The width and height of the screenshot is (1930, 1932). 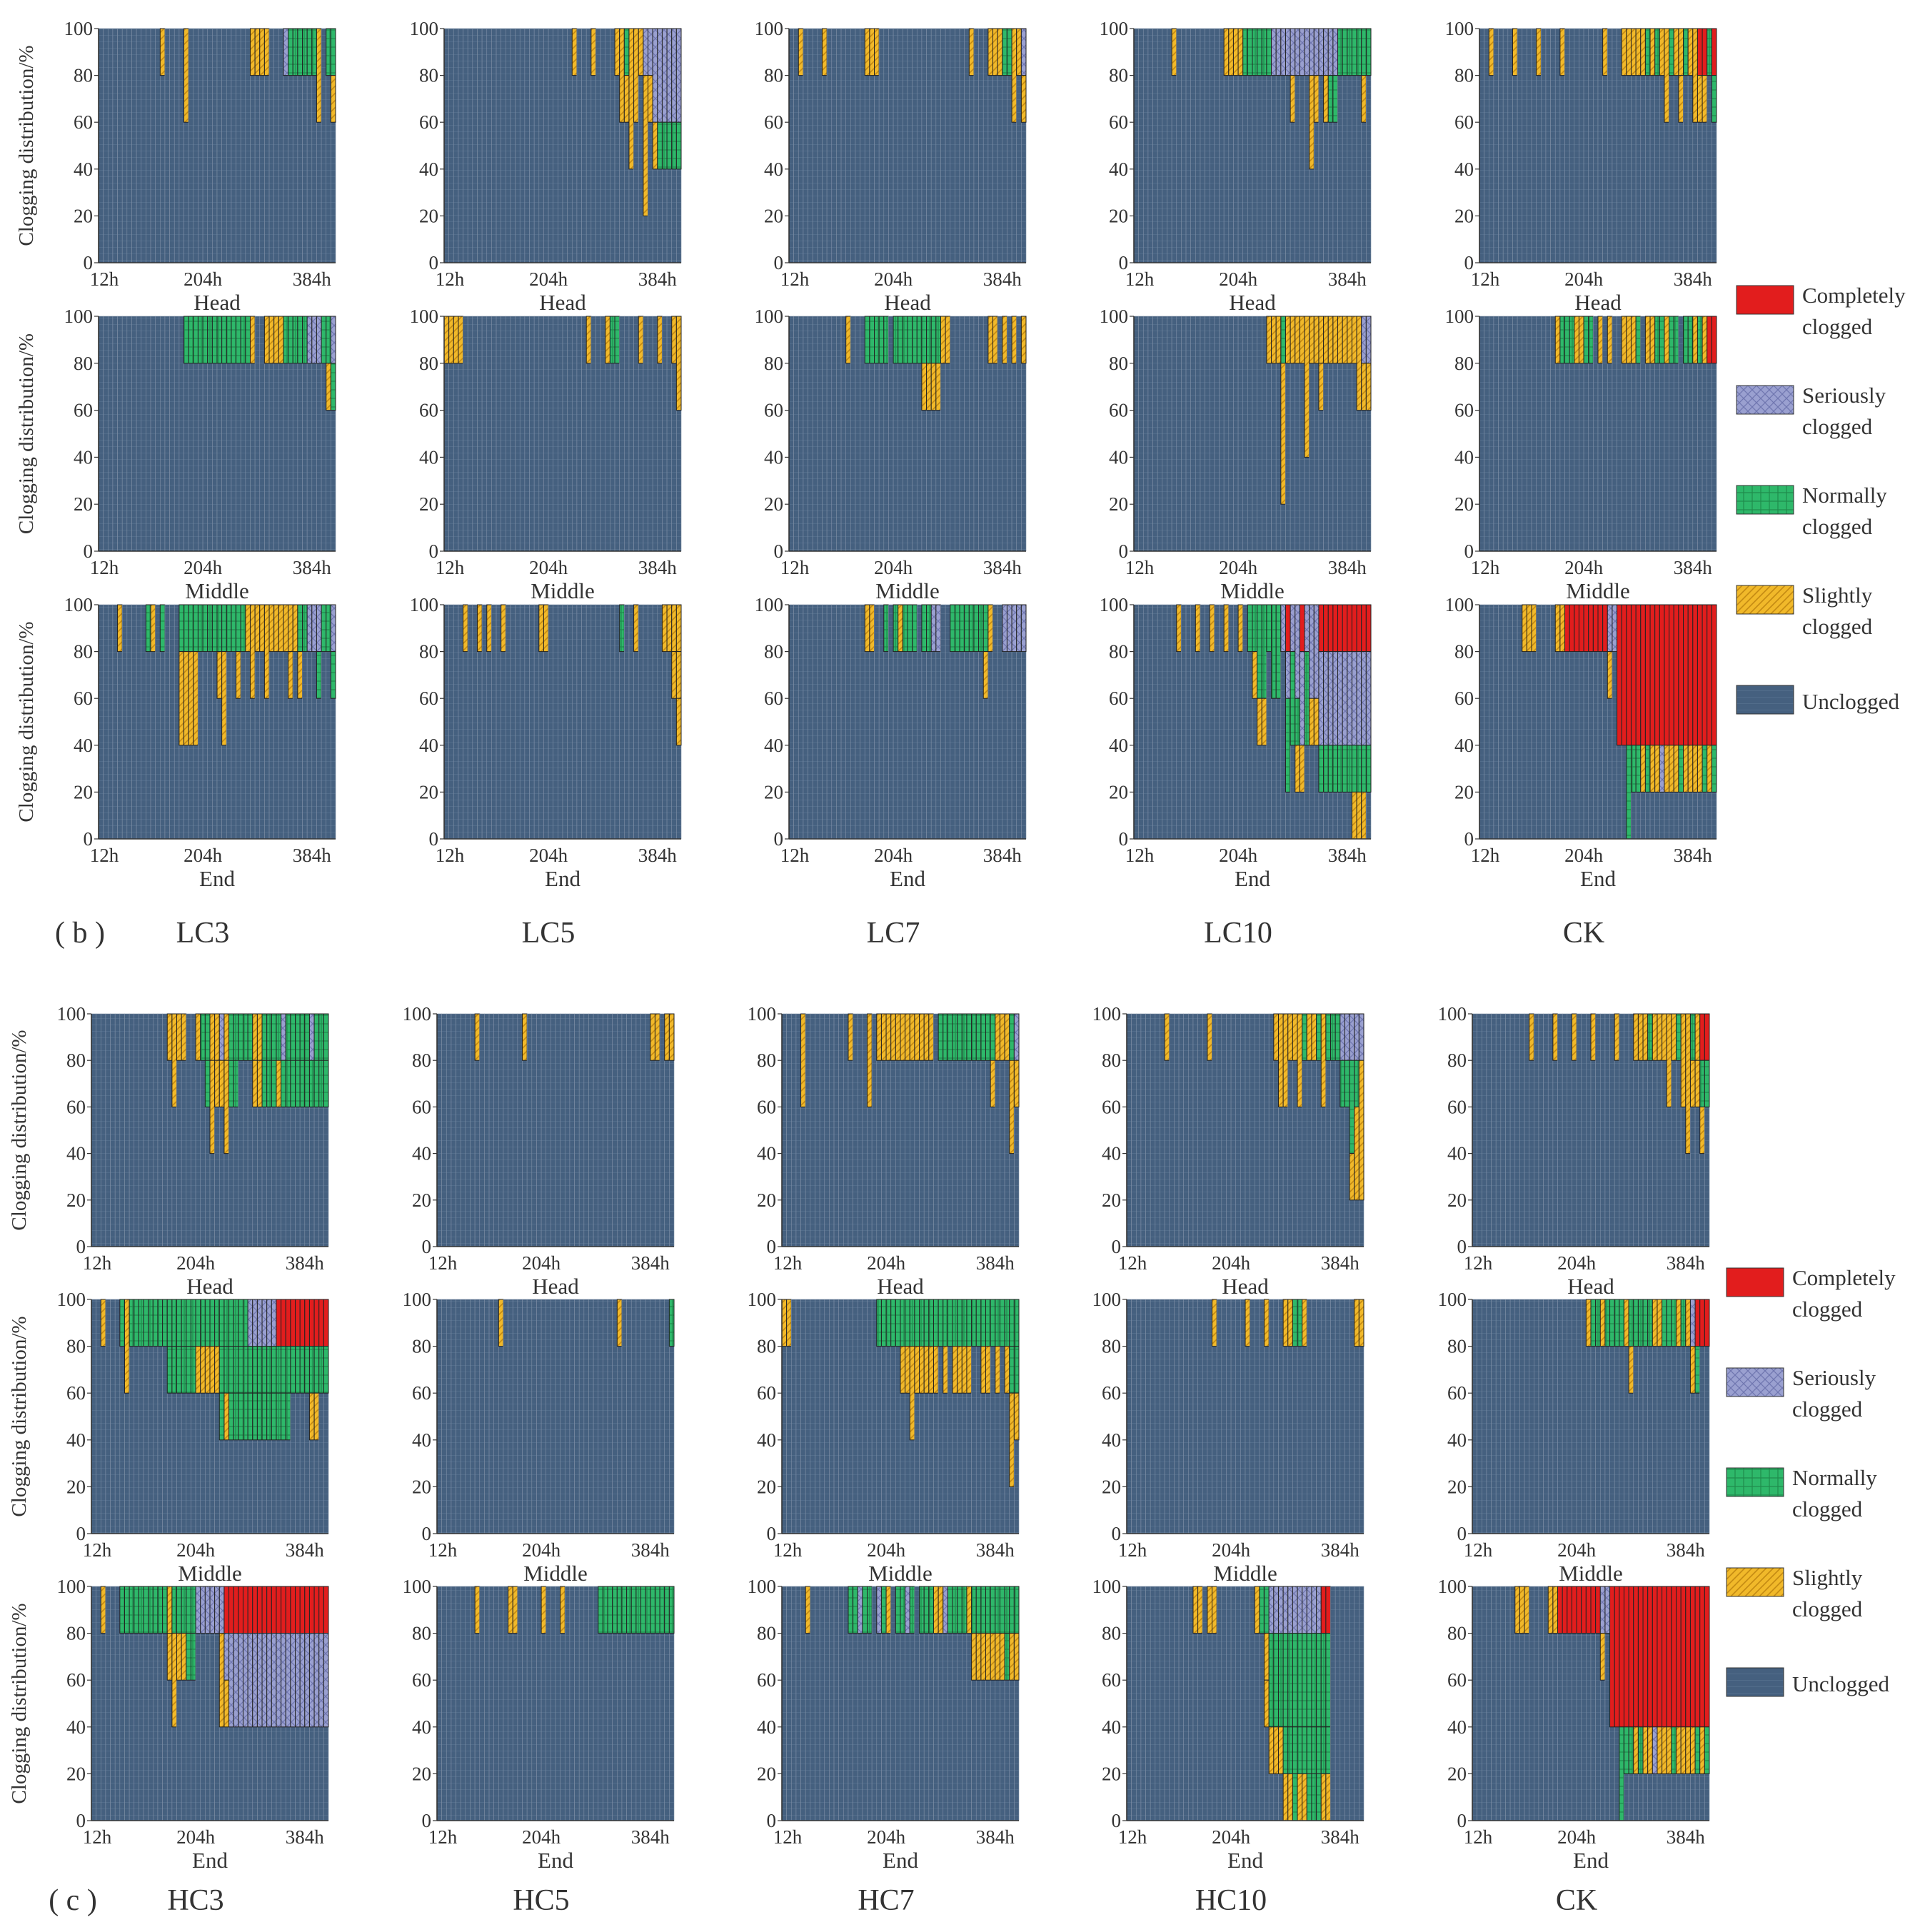 What do you see at coordinates (1837, 595) in the screenshot?
I see `legend-label-slightly: Slightly` at bounding box center [1837, 595].